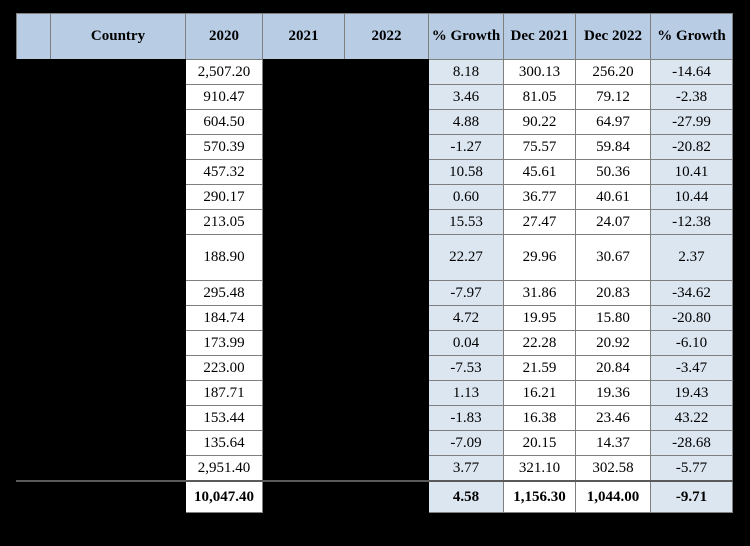 This screenshot has height=546, width=750. I want to click on table-row: 173.99 0.04 22.28 20.92 -6.10, so click(374, 343).